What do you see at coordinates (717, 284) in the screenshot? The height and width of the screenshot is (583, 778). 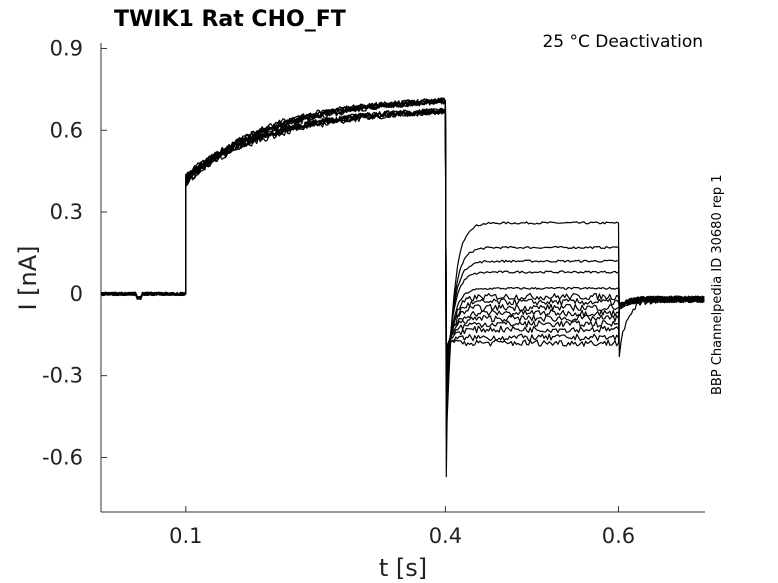 I see `side-label: BBP Channelpedia ID 30680 rep 1` at bounding box center [717, 284].